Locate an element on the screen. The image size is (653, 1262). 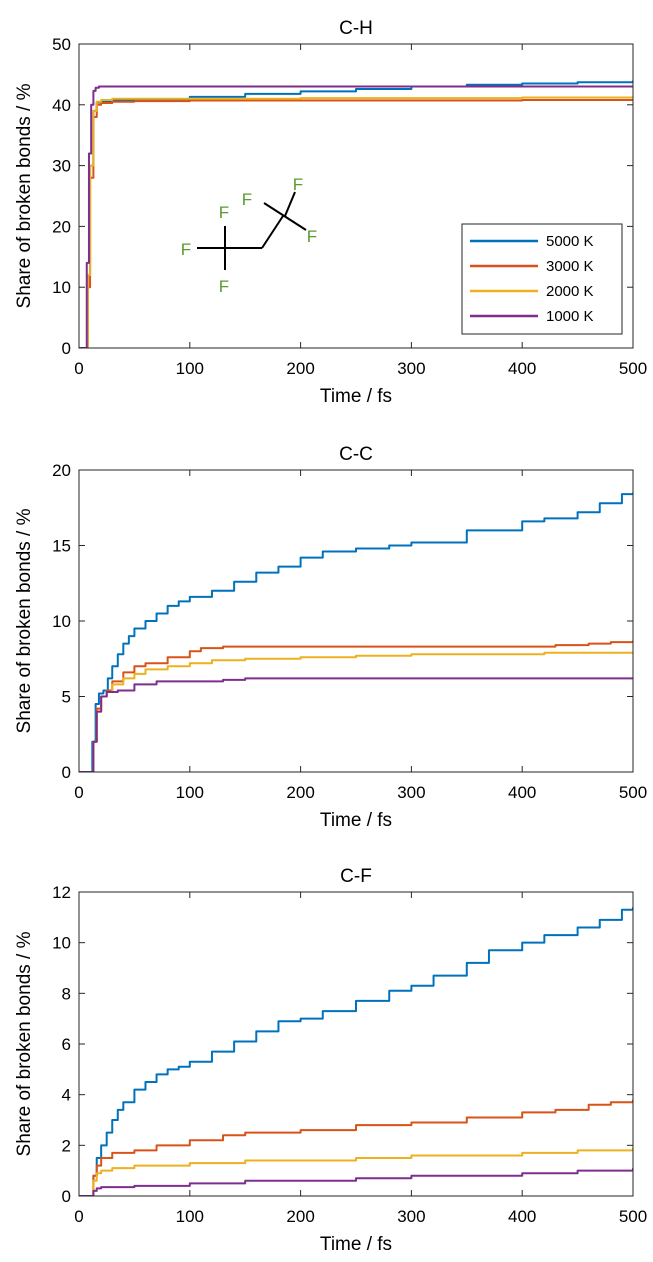
chart-title: C-H is located at coordinates (356, 28).